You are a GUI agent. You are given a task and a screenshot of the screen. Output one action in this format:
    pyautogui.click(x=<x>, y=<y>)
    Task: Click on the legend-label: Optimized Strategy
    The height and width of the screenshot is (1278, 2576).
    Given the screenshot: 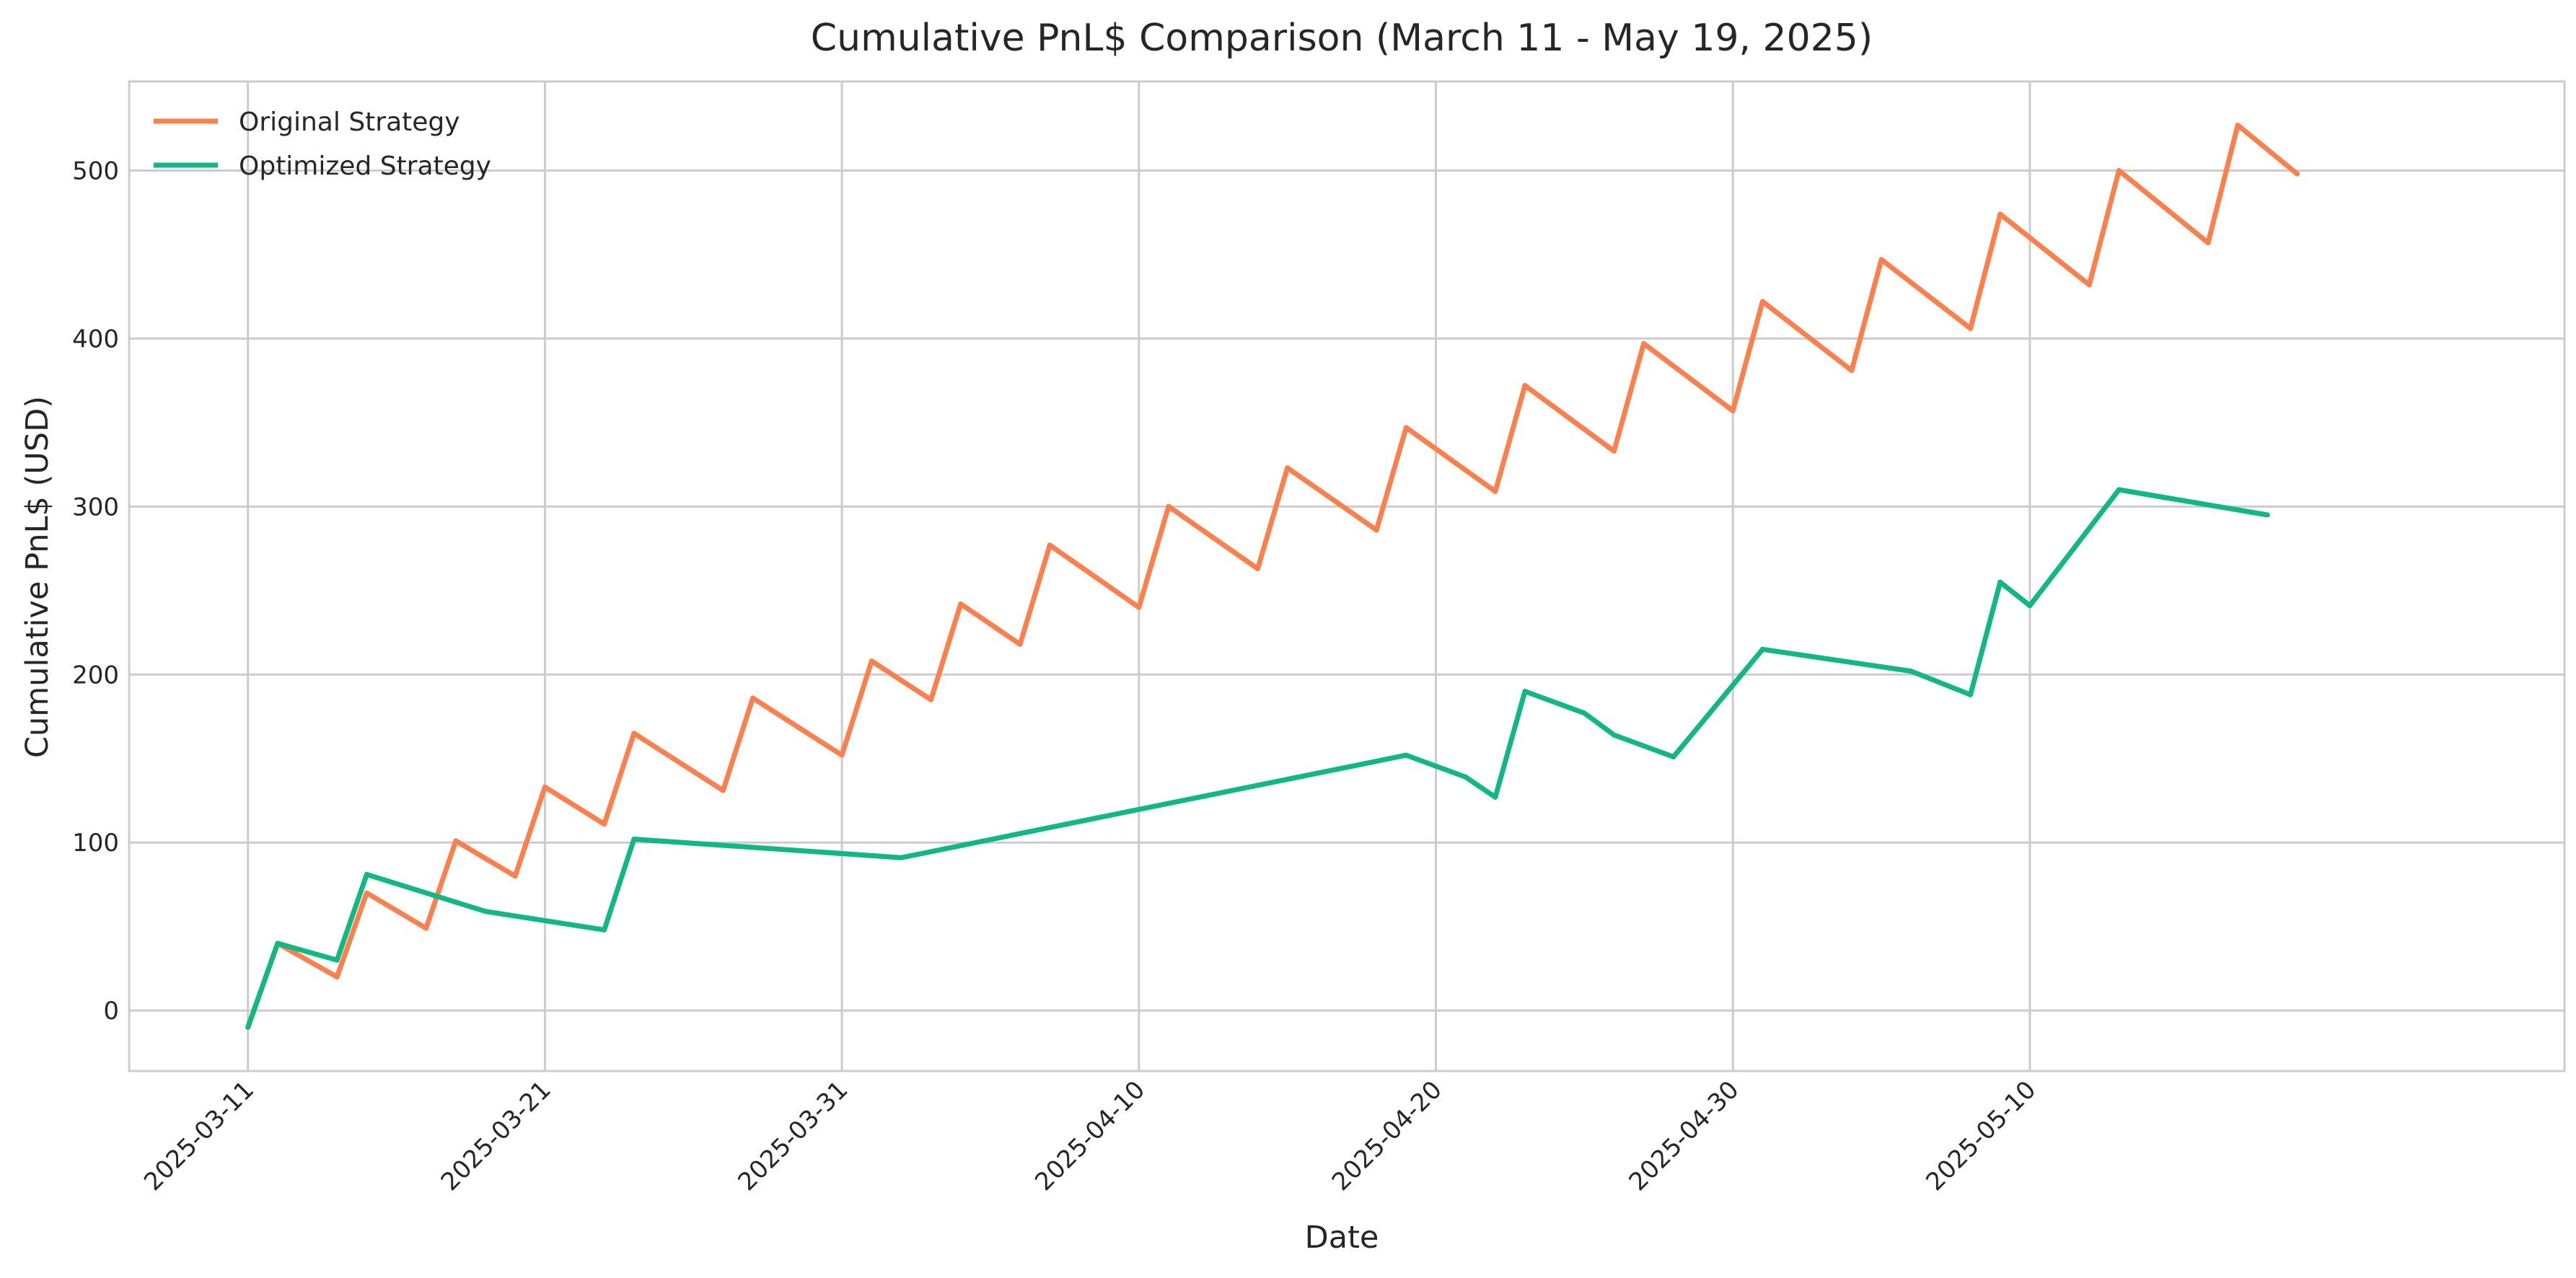 What is the action you would take?
    pyautogui.click(x=365, y=166)
    